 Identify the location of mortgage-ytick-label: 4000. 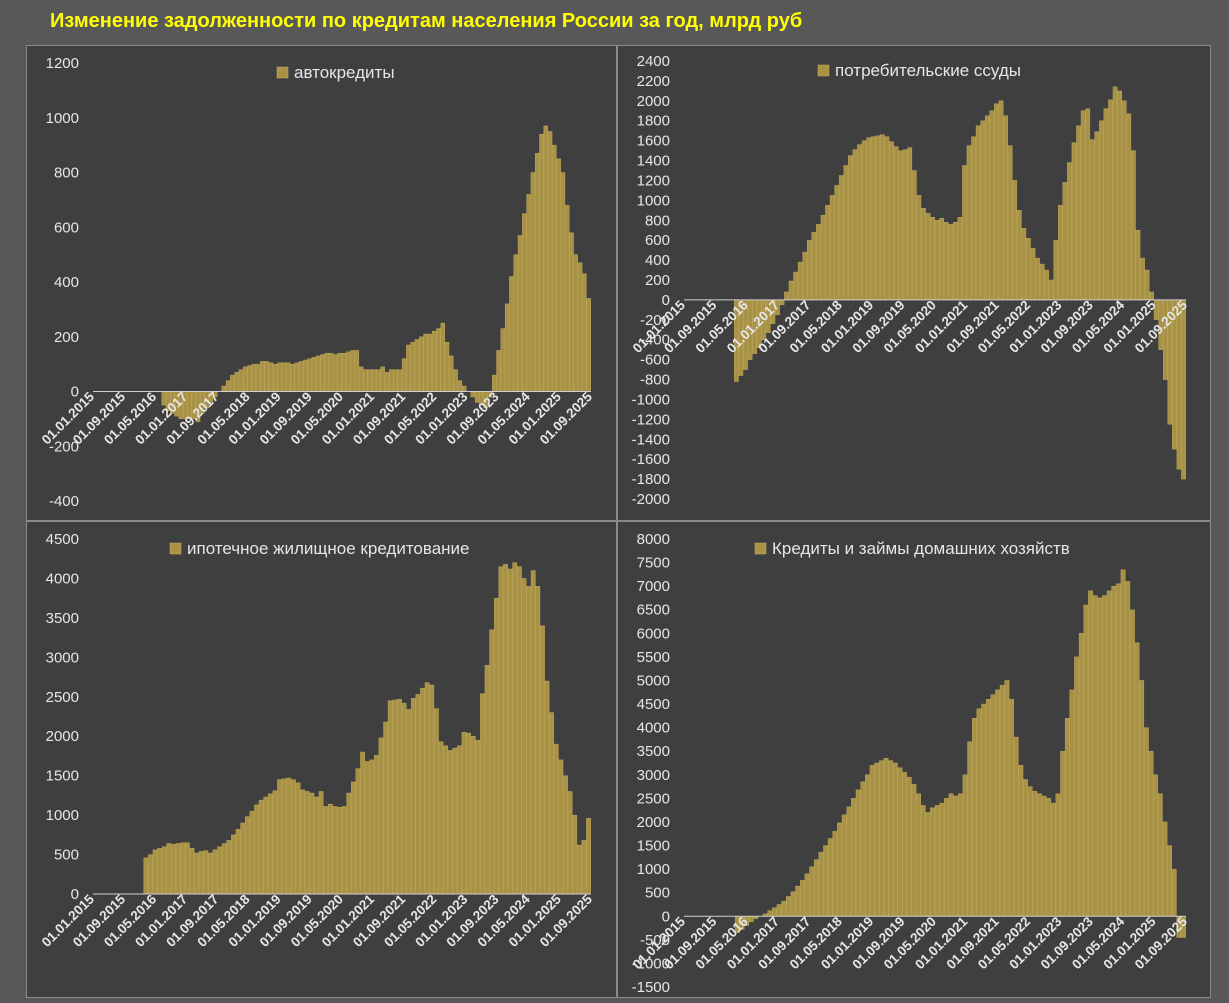
(62, 578).